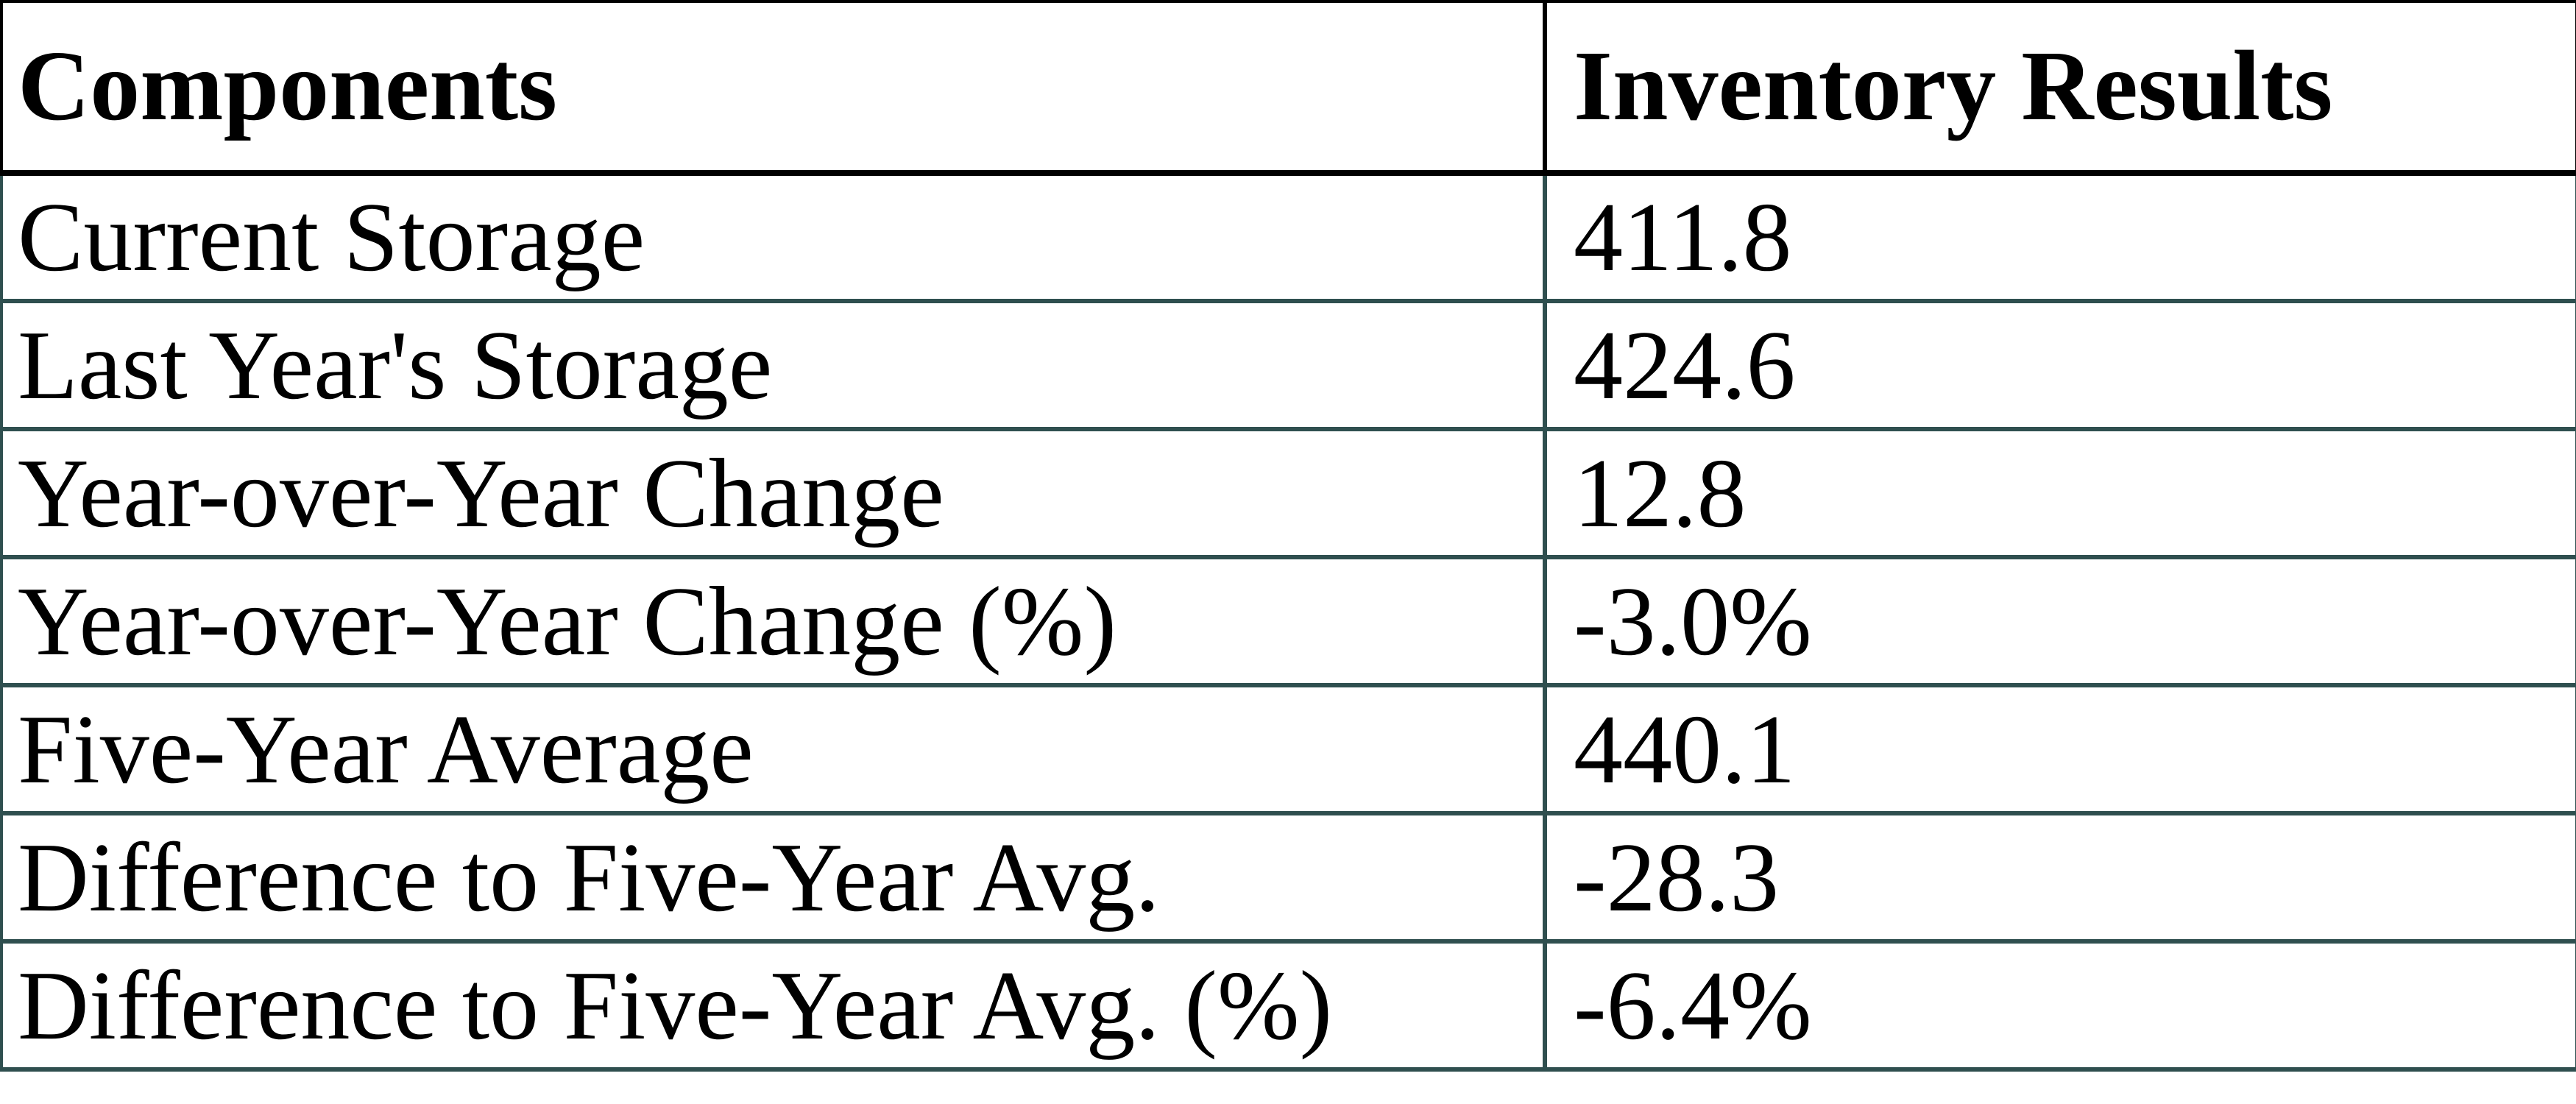 This screenshot has height=1104, width=2576. I want to click on table-row: Difference to Five-Year Avg. -28.3, so click(1288, 877).